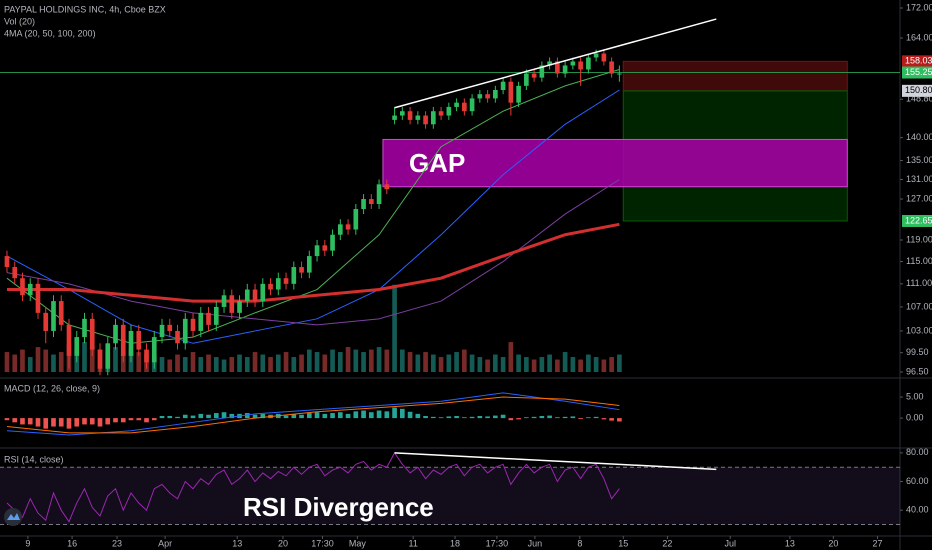  I want to click on trendline, so click(555, 63).